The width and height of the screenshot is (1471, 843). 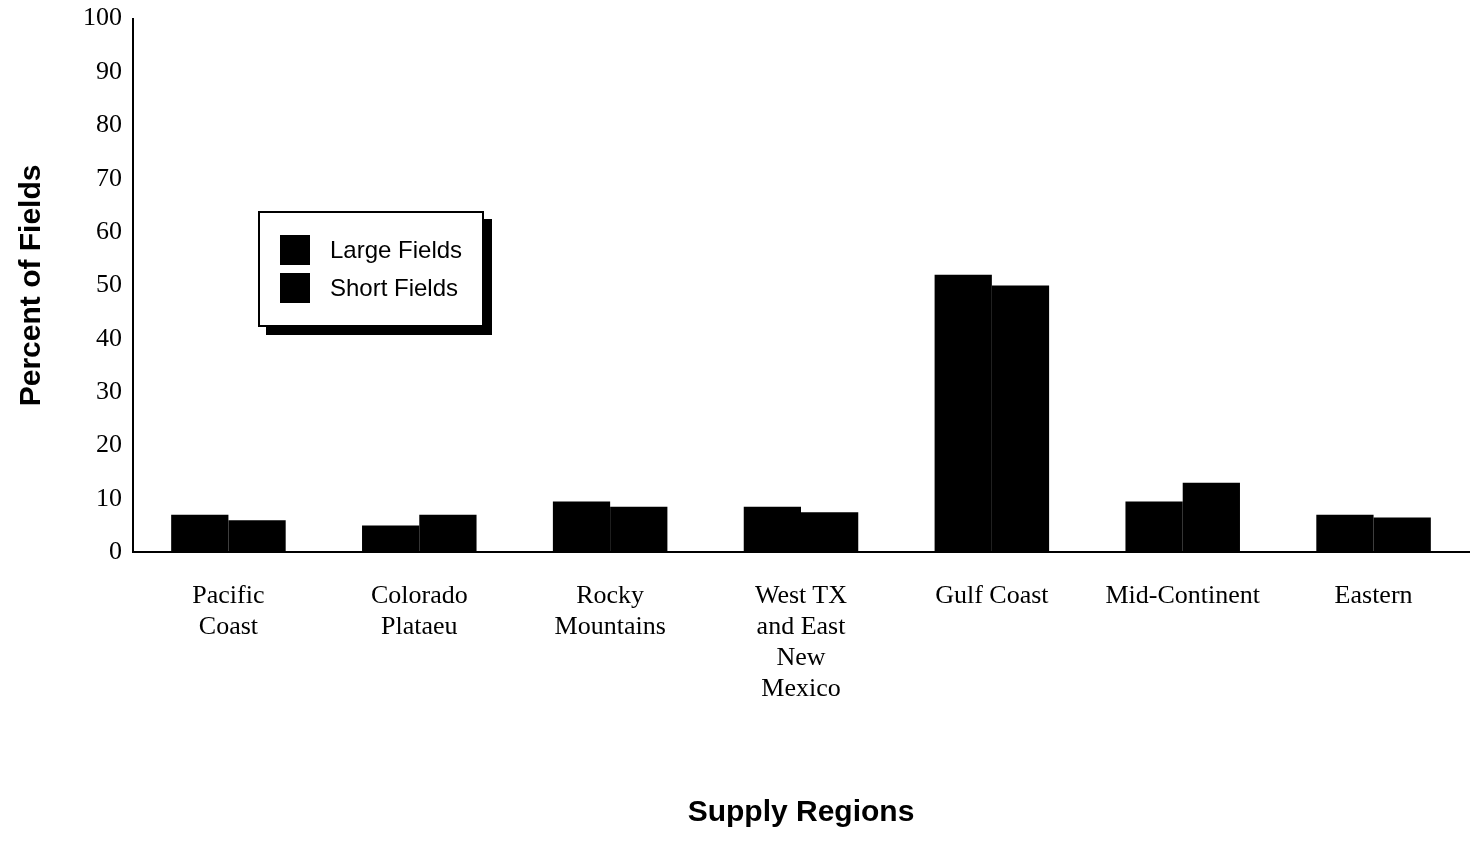 I want to click on x-tick-label: Eastern, so click(x=1373, y=594).